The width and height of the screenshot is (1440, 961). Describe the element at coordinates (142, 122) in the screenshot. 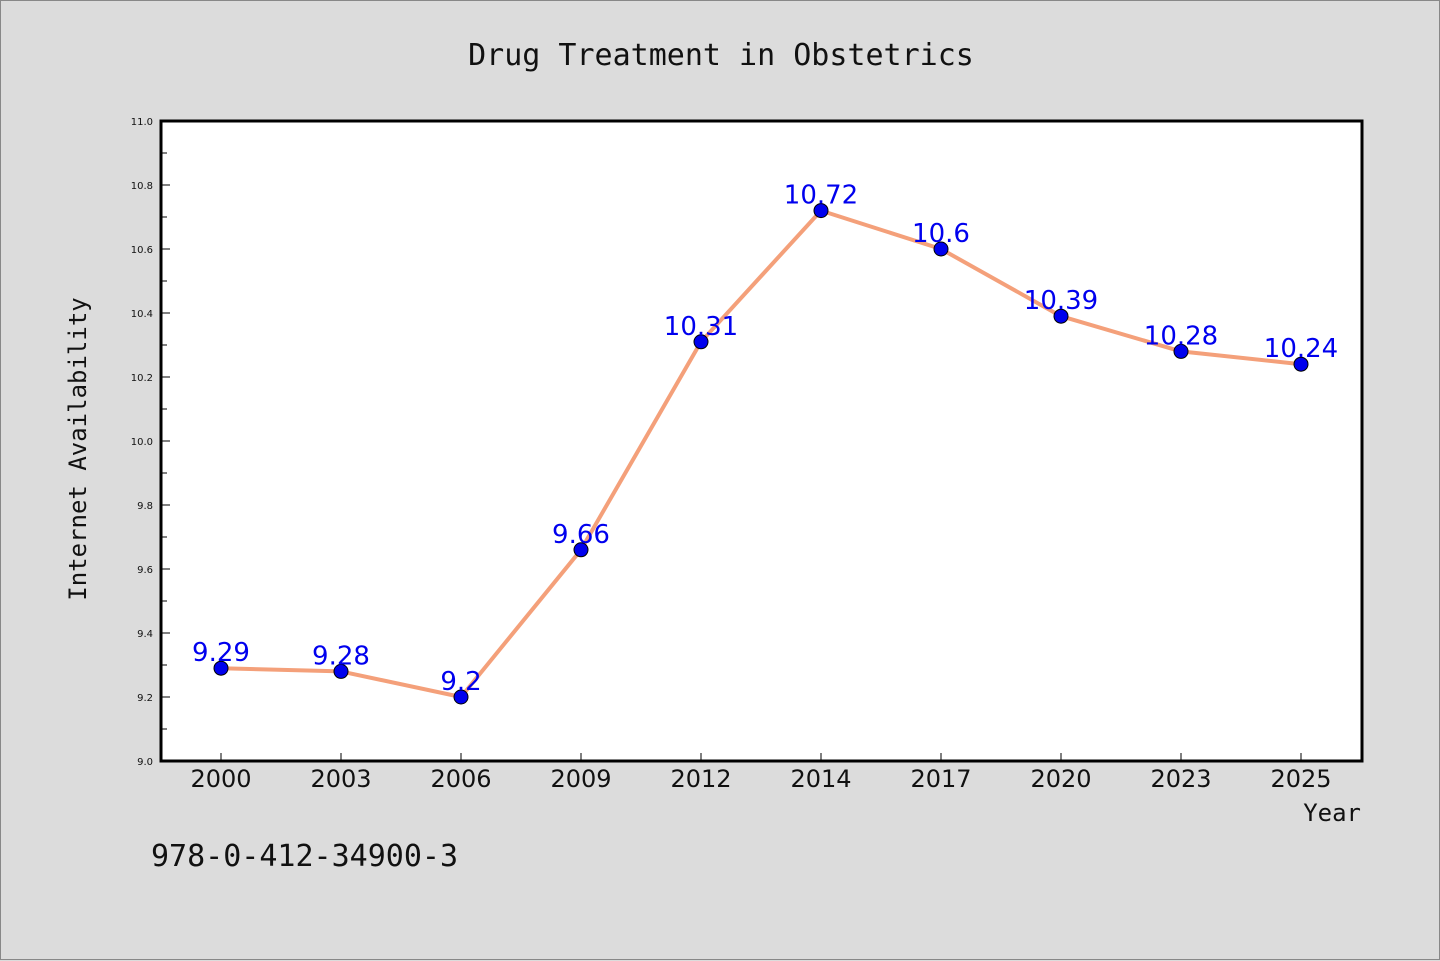

I see `y-tick-label: 11.0` at that location.